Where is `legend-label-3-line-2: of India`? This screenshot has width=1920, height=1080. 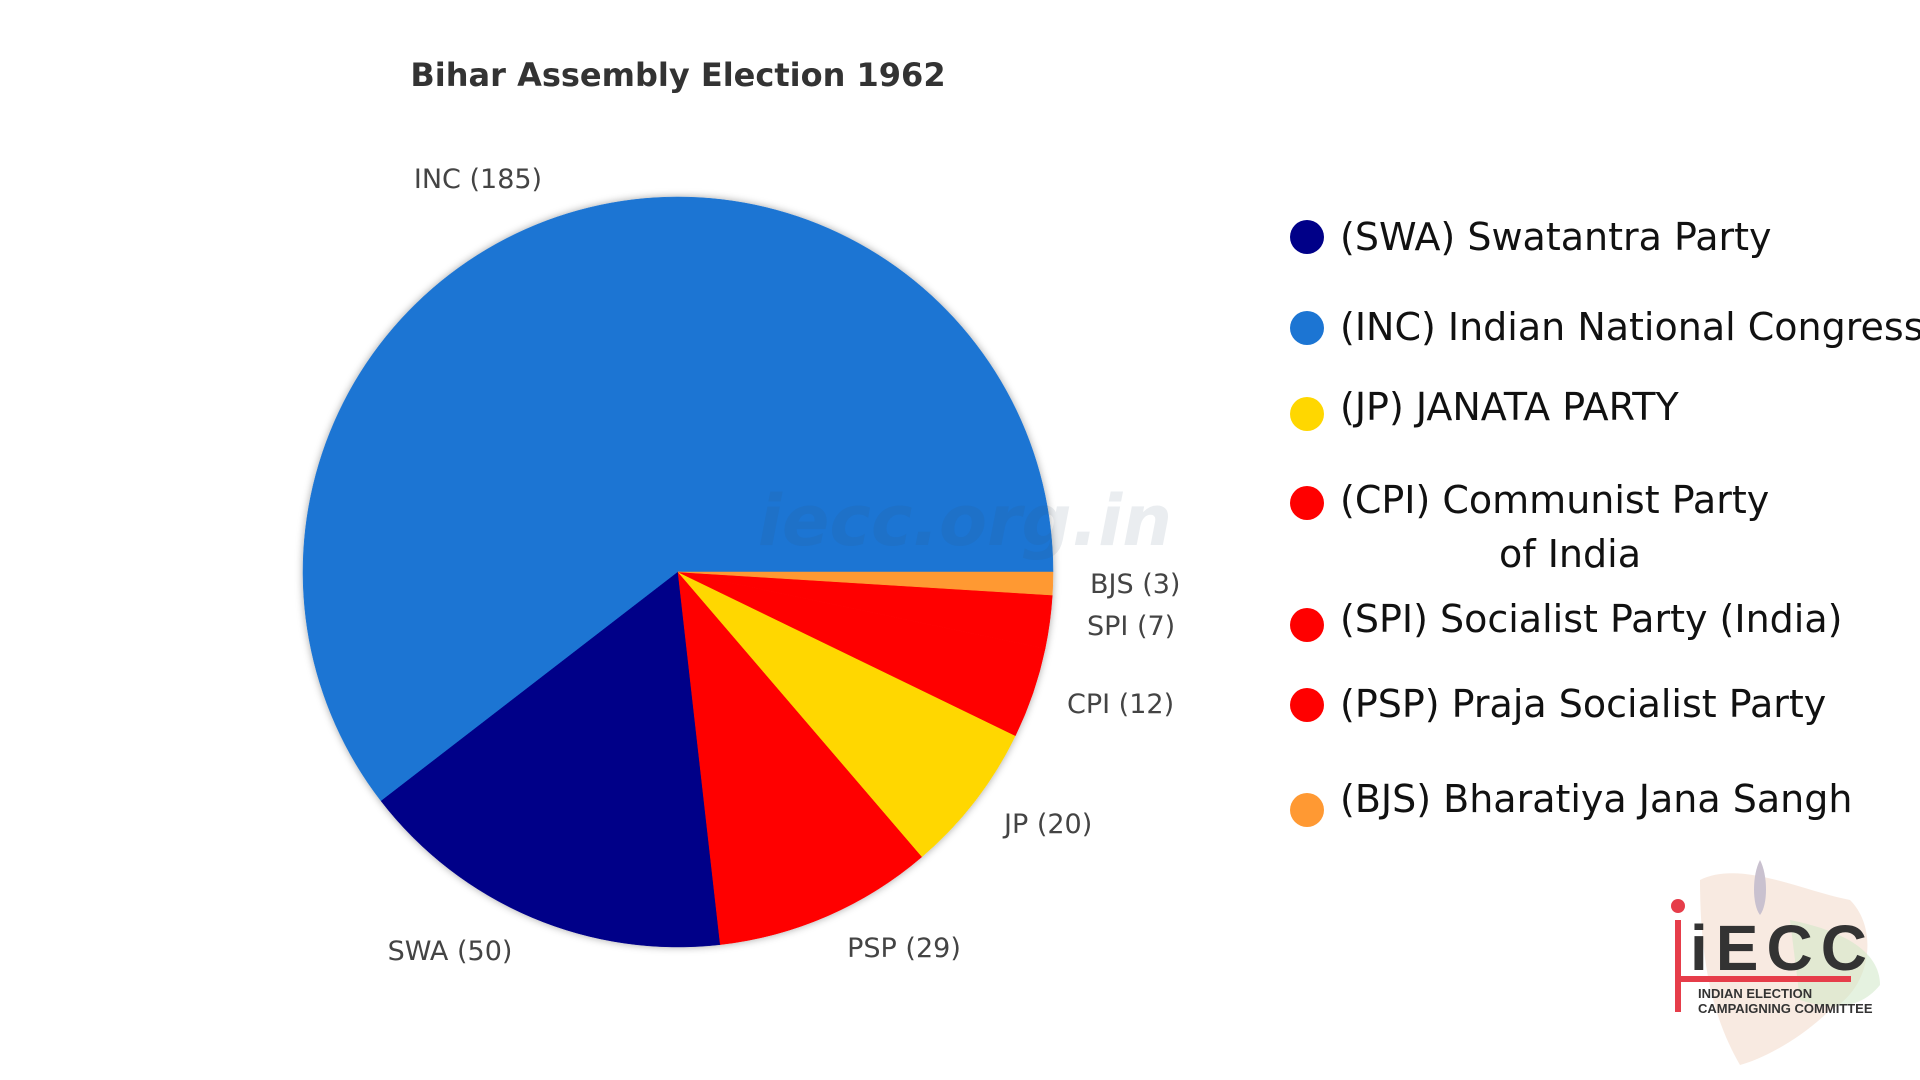
legend-label-3-line-2: of India is located at coordinates (1570, 554).